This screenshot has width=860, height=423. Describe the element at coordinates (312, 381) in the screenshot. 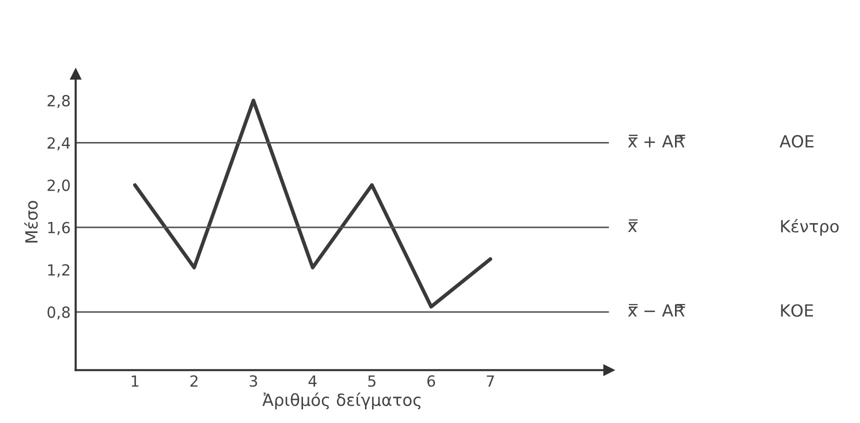

I see `x-tick-label: 4` at that location.